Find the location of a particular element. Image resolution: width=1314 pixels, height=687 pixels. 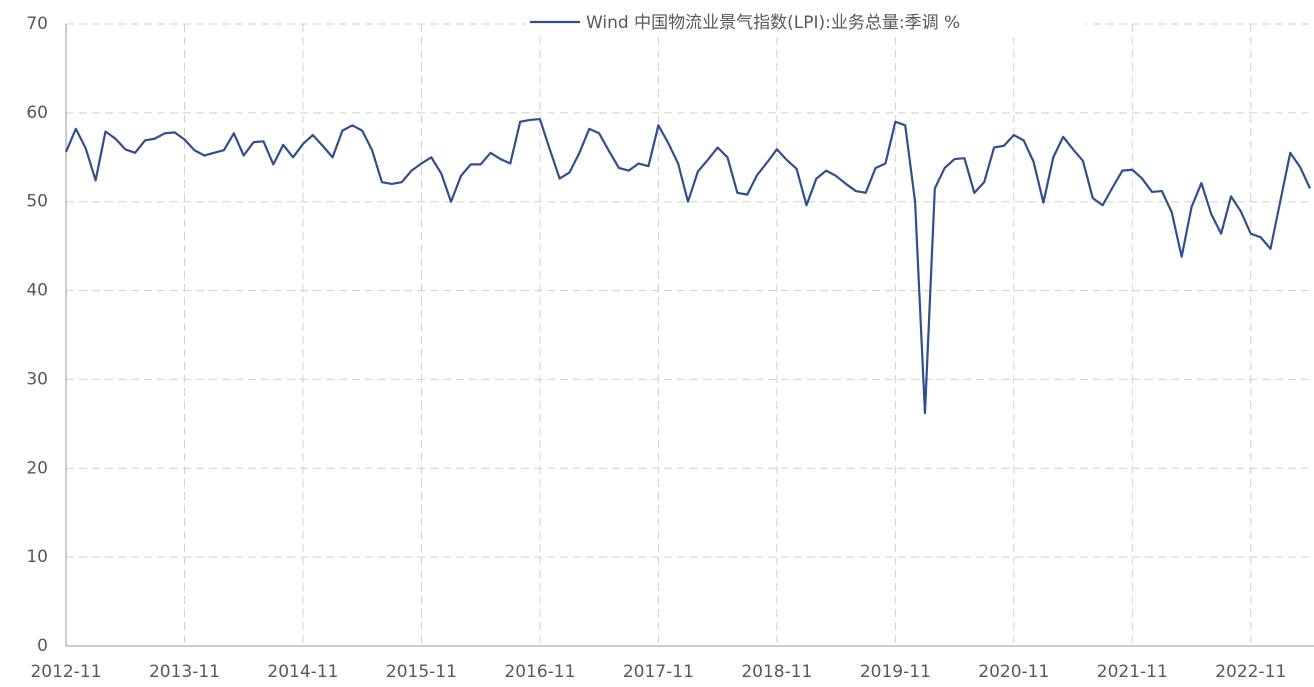

x-tick-label: 2021-11 is located at coordinates (1132, 672).